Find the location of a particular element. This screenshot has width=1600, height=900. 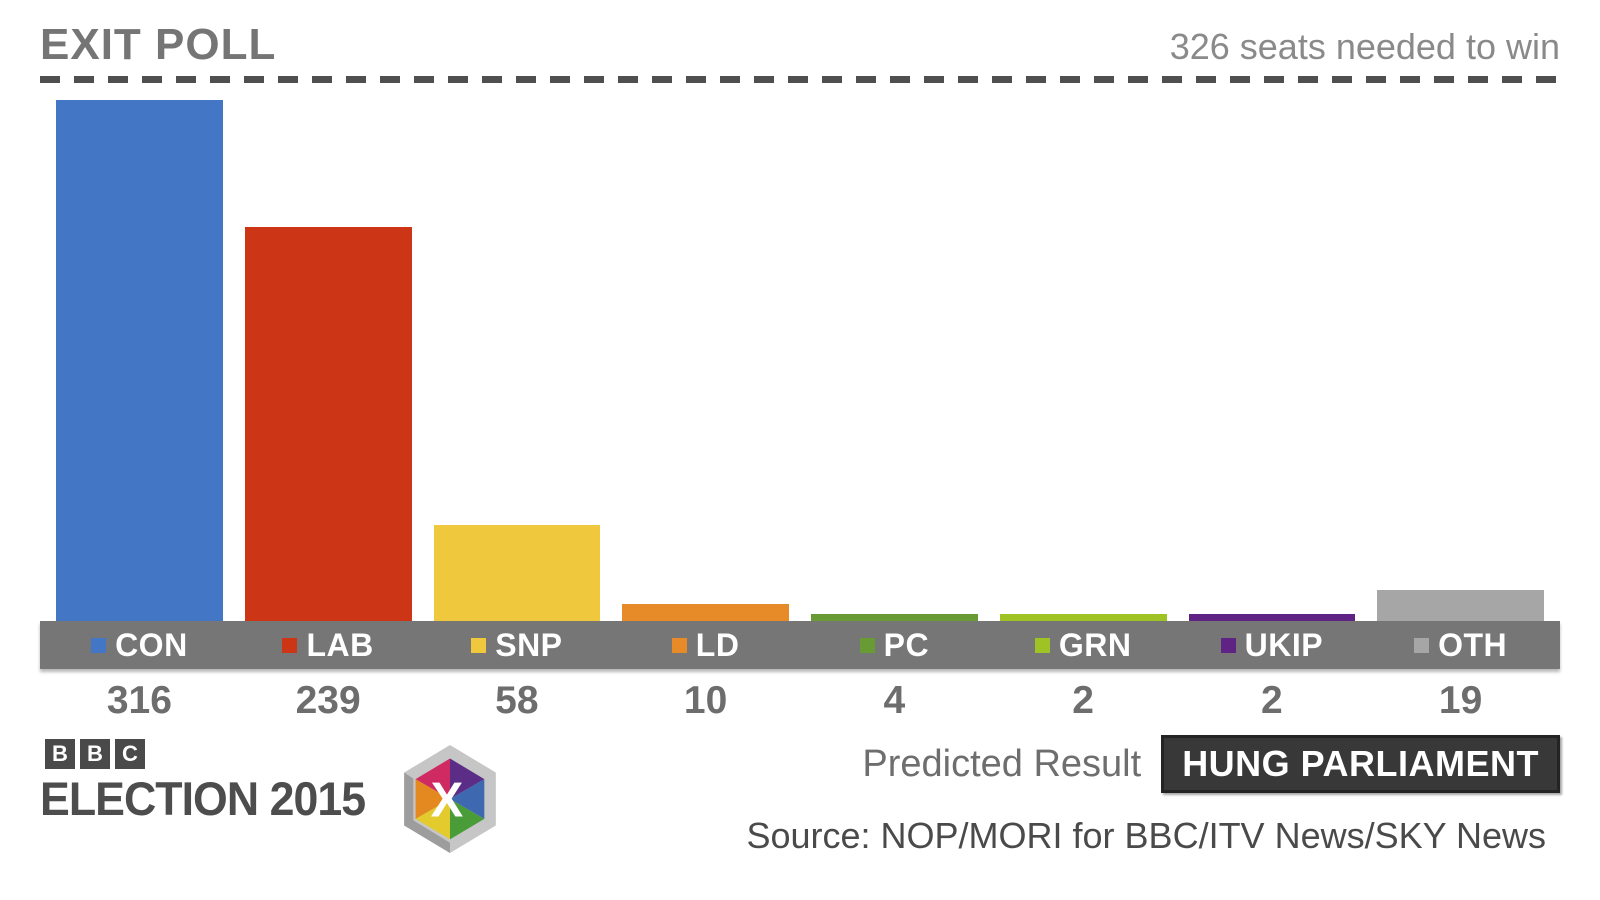

legend-label-snp: SNP is located at coordinates (529, 644).